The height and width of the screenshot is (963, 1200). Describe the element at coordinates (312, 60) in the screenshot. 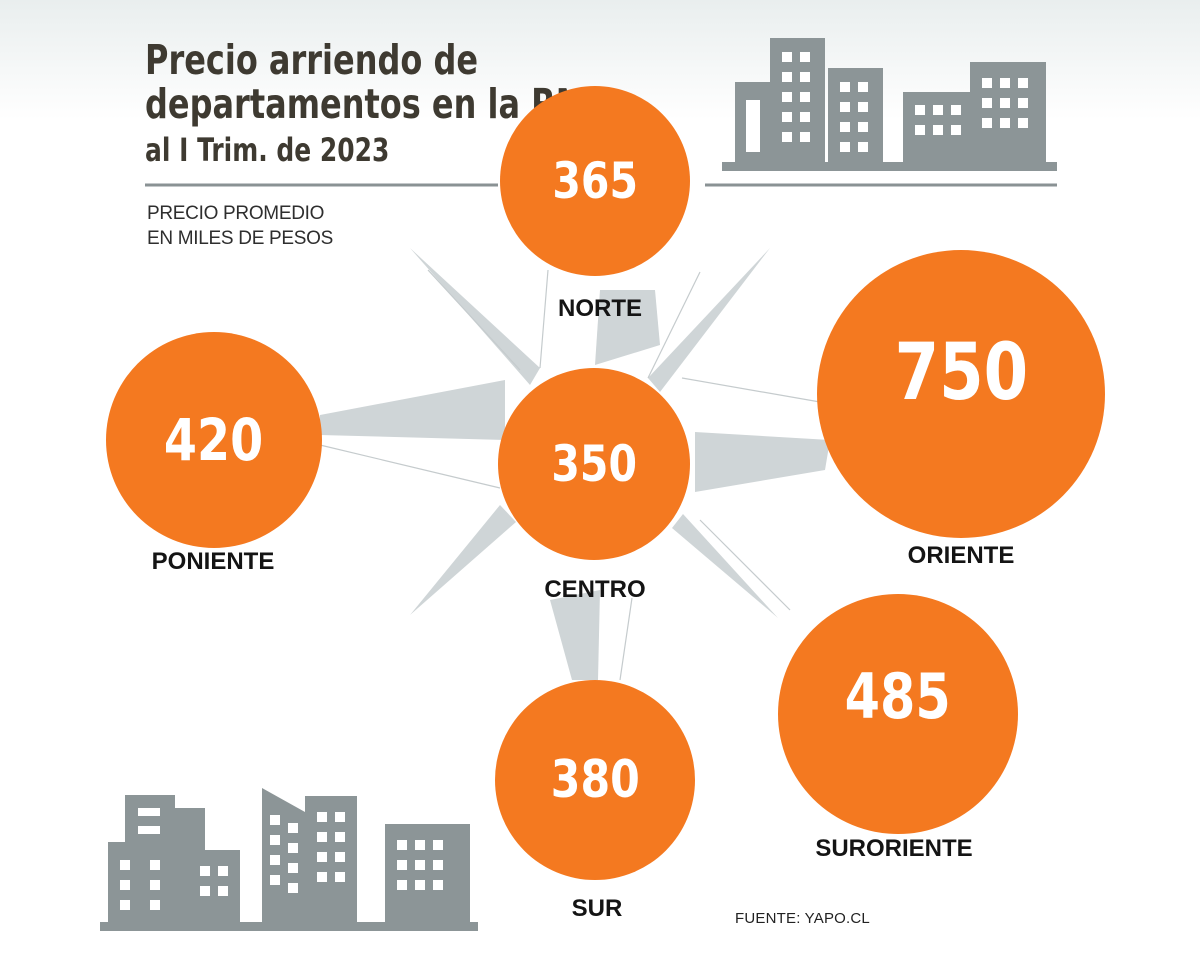

I see `title-line-1: Precio arriendo de` at that location.